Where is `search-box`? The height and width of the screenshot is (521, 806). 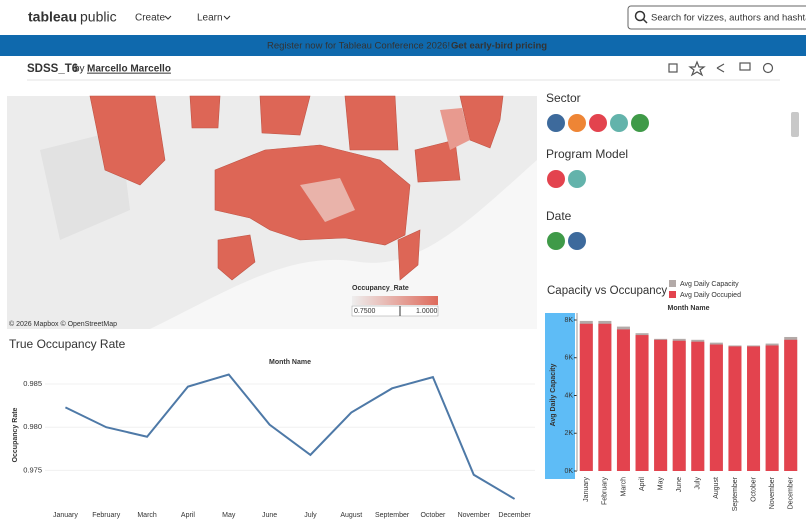 search-box is located at coordinates (716, 17).